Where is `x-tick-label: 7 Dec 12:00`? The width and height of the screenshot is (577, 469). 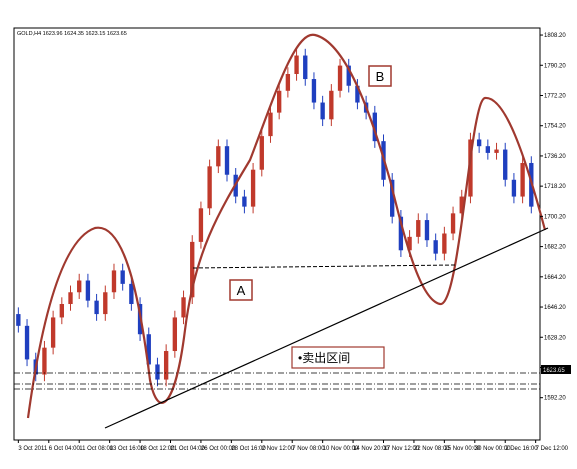 x-tick-label: 7 Dec 12:00 is located at coordinates (552, 449).